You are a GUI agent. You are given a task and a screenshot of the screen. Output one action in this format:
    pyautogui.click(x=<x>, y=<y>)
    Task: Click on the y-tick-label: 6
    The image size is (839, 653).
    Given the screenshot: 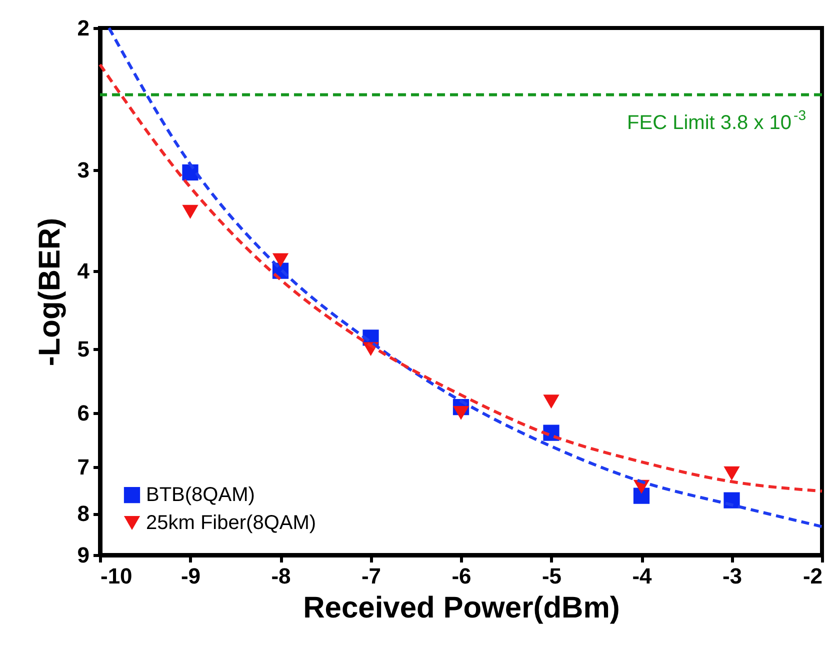 What is the action you would take?
    pyautogui.click(x=83, y=413)
    